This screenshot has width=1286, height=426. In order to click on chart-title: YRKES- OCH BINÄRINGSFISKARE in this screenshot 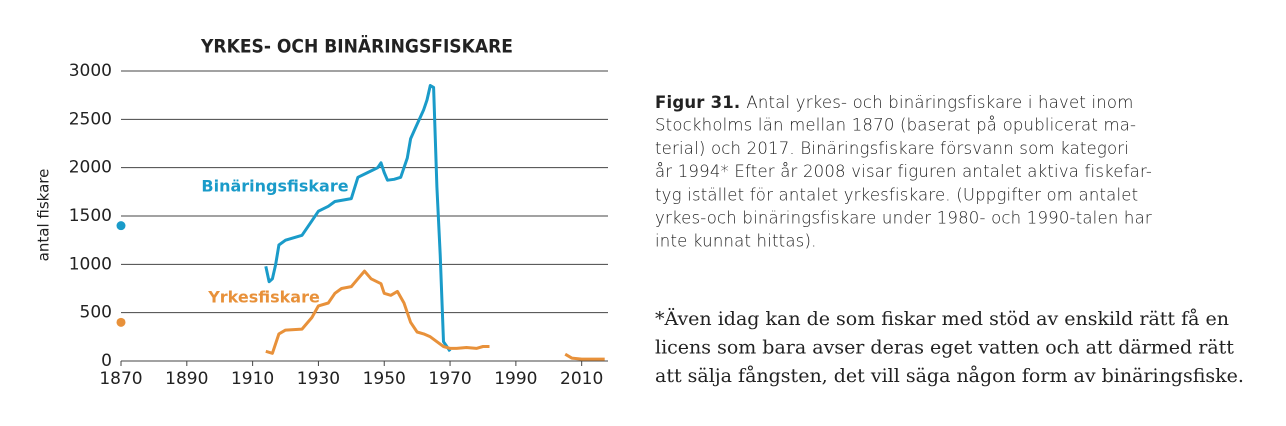, I will do `click(356, 46)`.